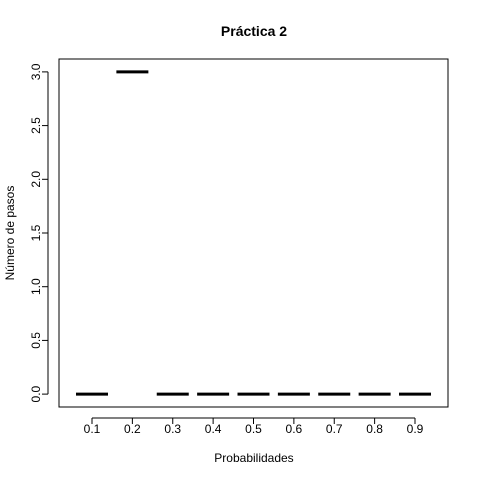  What do you see at coordinates (36, 71) in the screenshot?
I see `y-tick-label: 3.0` at bounding box center [36, 71].